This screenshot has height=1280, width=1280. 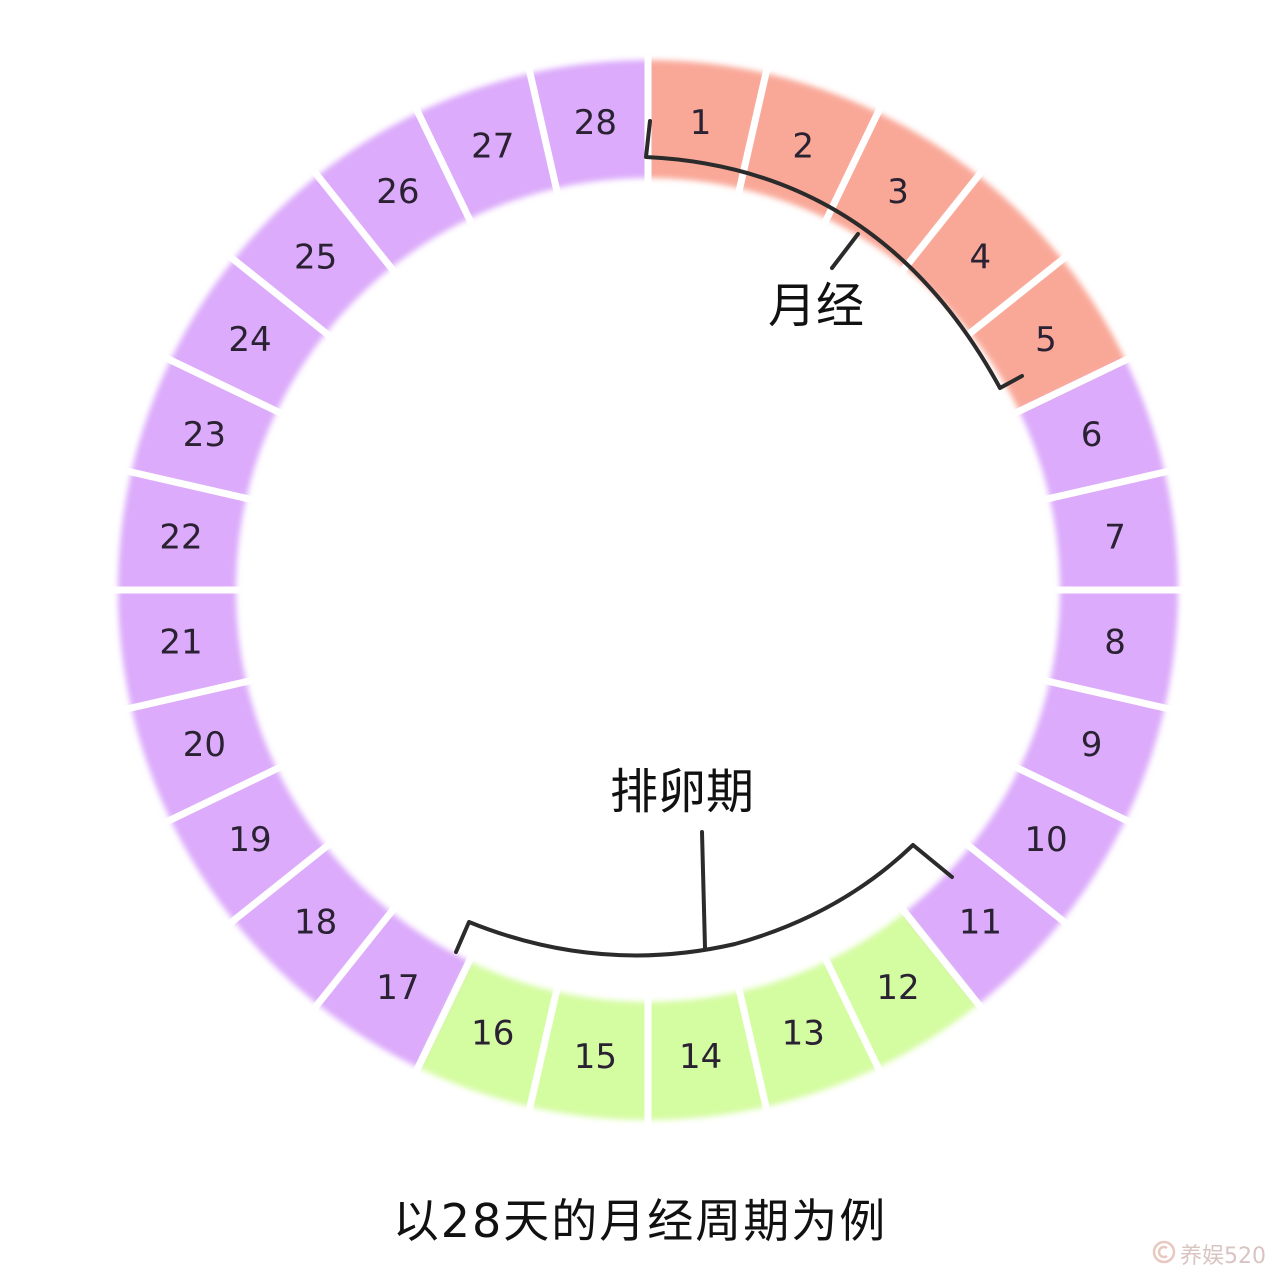 What do you see at coordinates (180, 537) in the screenshot?
I see `day-number-22: 22` at bounding box center [180, 537].